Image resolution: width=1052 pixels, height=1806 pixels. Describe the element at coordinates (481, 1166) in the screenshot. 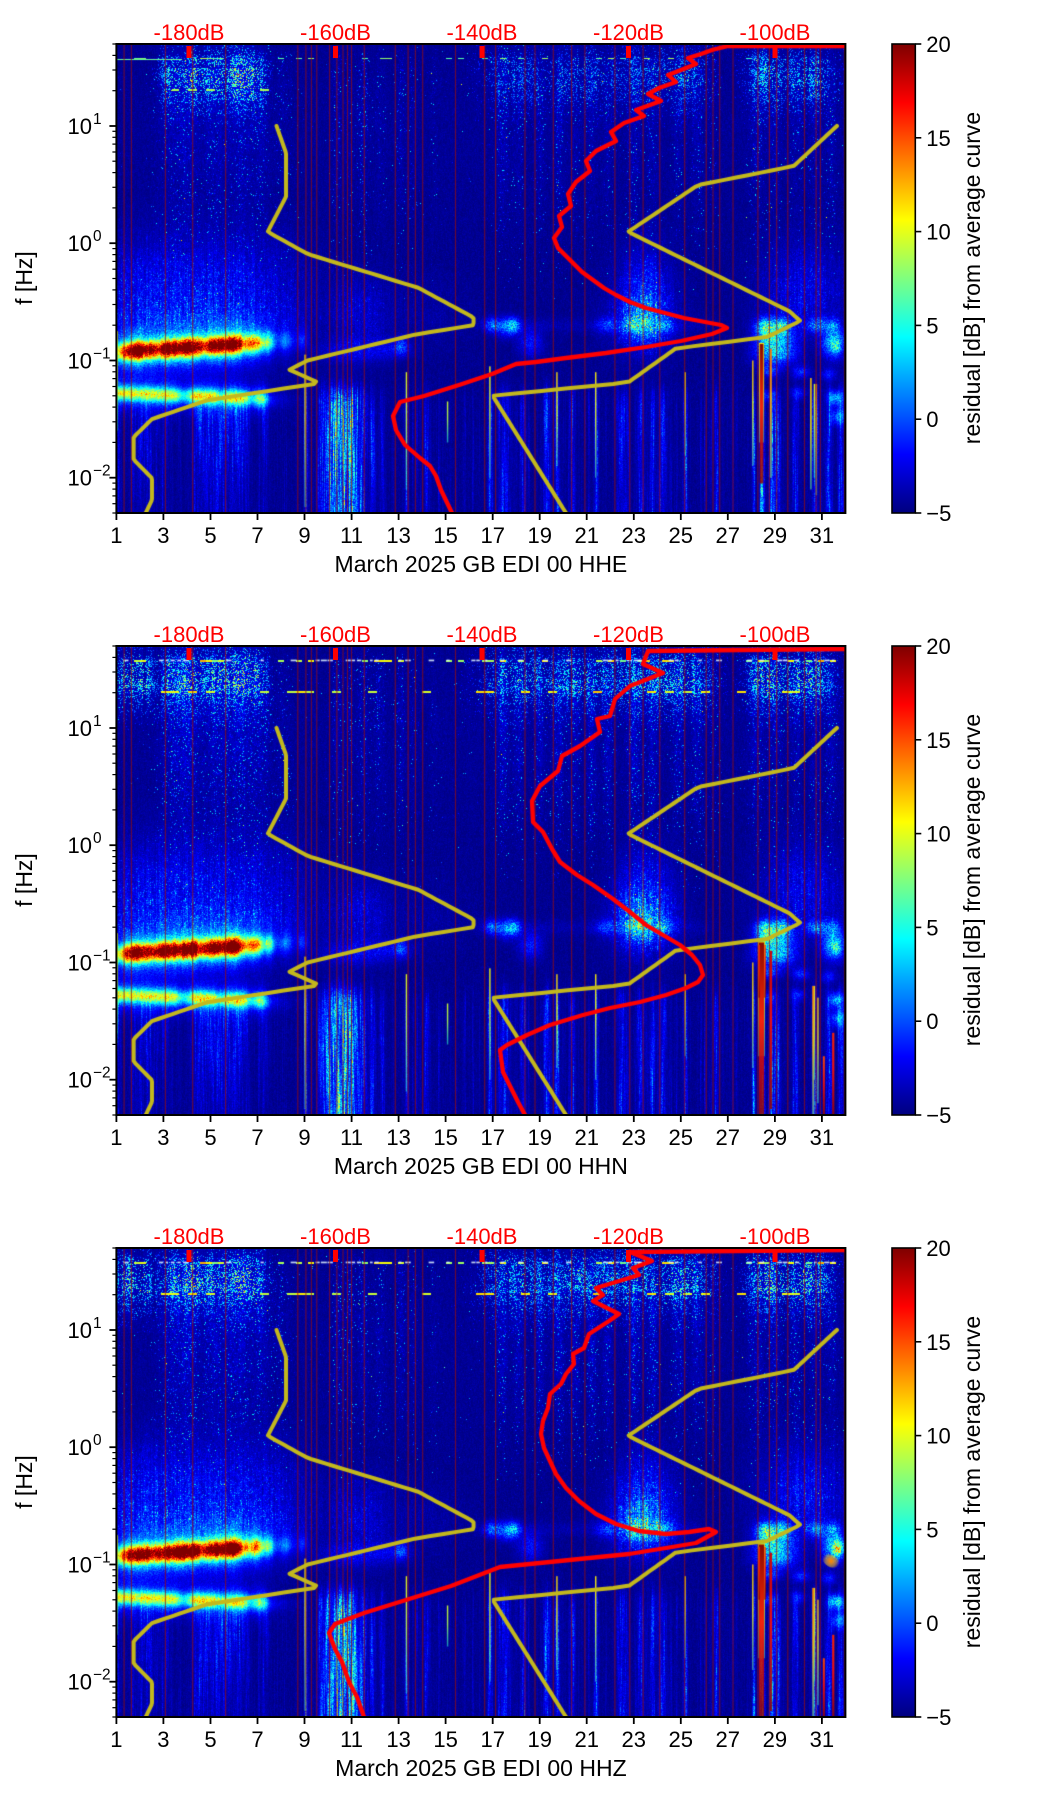

I see `svg-text: March 2025 GB EDI 00 HHN` at that location.